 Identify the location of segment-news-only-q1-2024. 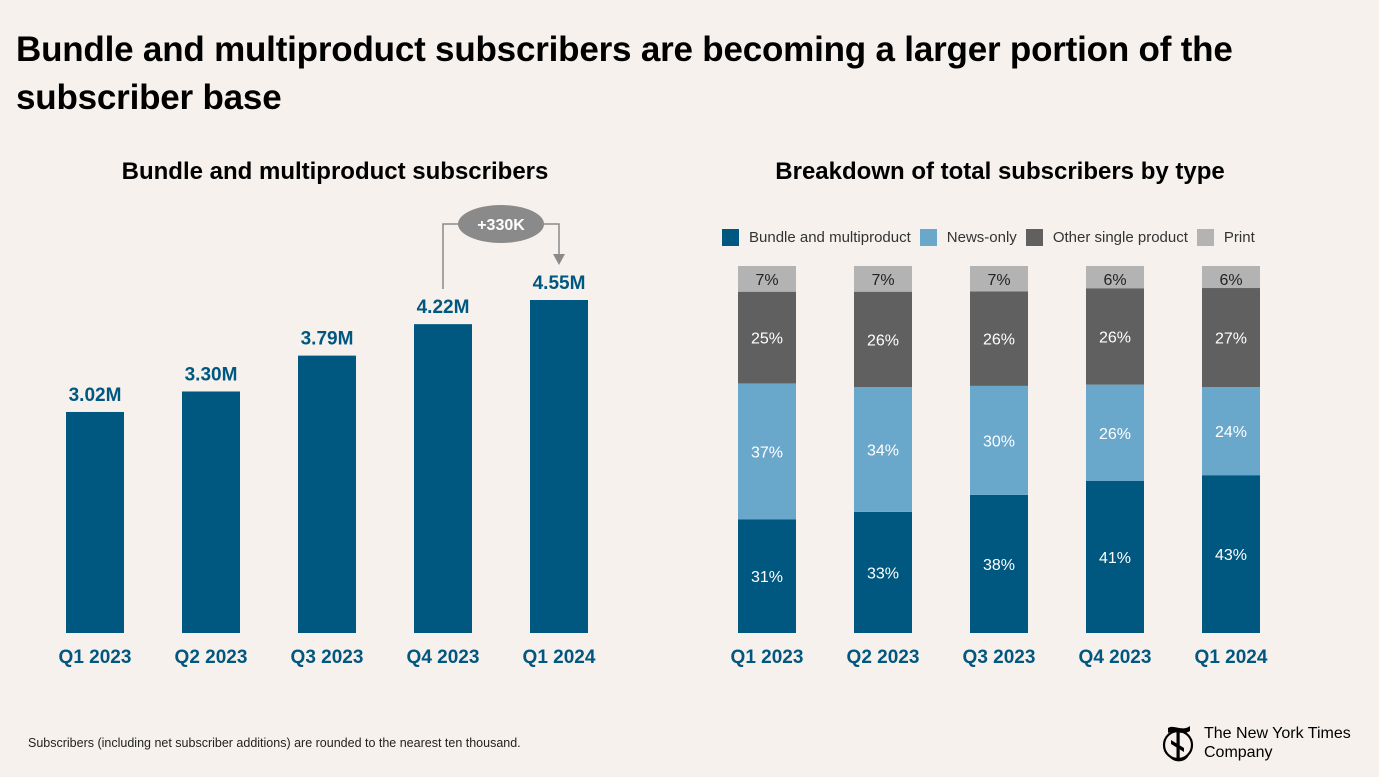
(1231, 431).